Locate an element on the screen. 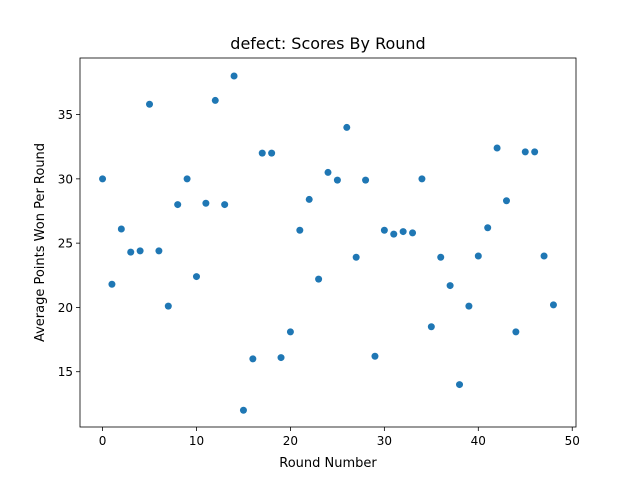 The image size is (640, 484). x-axis-label: Round Number is located at coordinates (328, 463).